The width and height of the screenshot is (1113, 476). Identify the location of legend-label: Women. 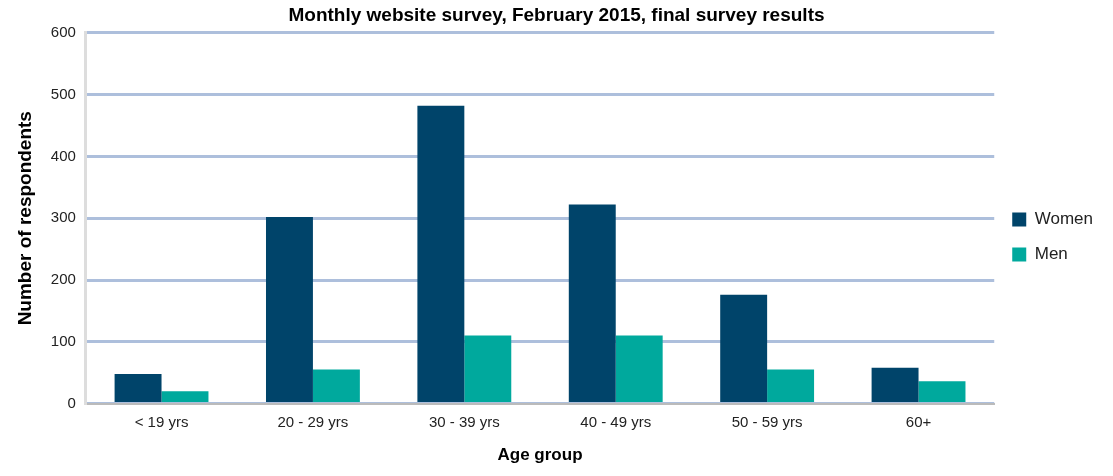
(1063, 219).